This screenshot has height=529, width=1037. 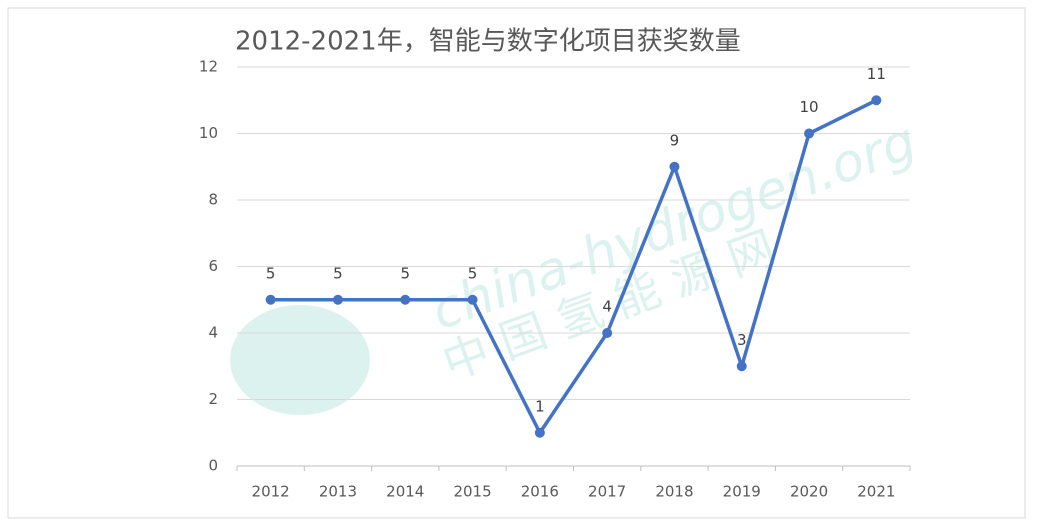 What do you see at coordinates (876, 74) in the screenshot?
I see `data-label: 11` at bounding box center [876, 74].